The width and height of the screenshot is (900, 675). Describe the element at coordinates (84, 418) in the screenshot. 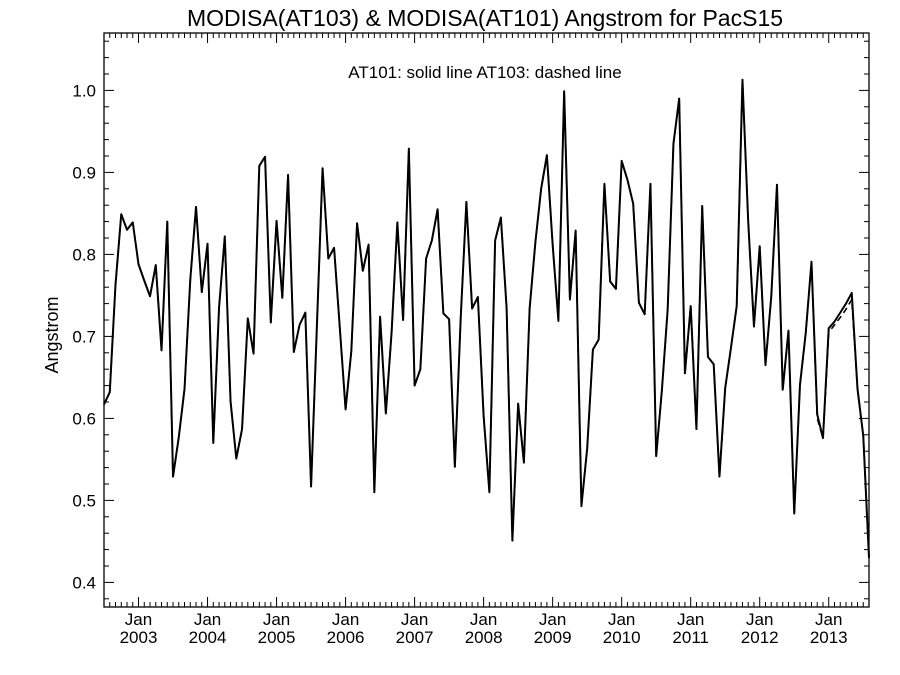

I see `y-tick-label: 0.6` at that location.